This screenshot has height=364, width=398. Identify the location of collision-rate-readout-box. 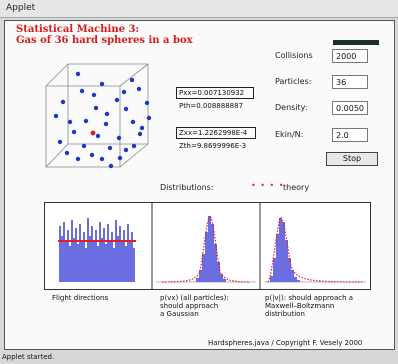
(216, 133).